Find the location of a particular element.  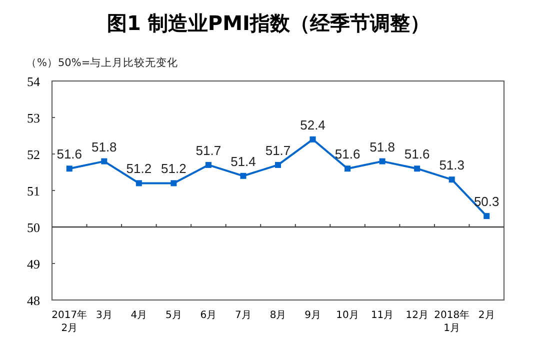

title: 图1 制造业PMI指数（经季节调整） is located at coordinates (268, 23).